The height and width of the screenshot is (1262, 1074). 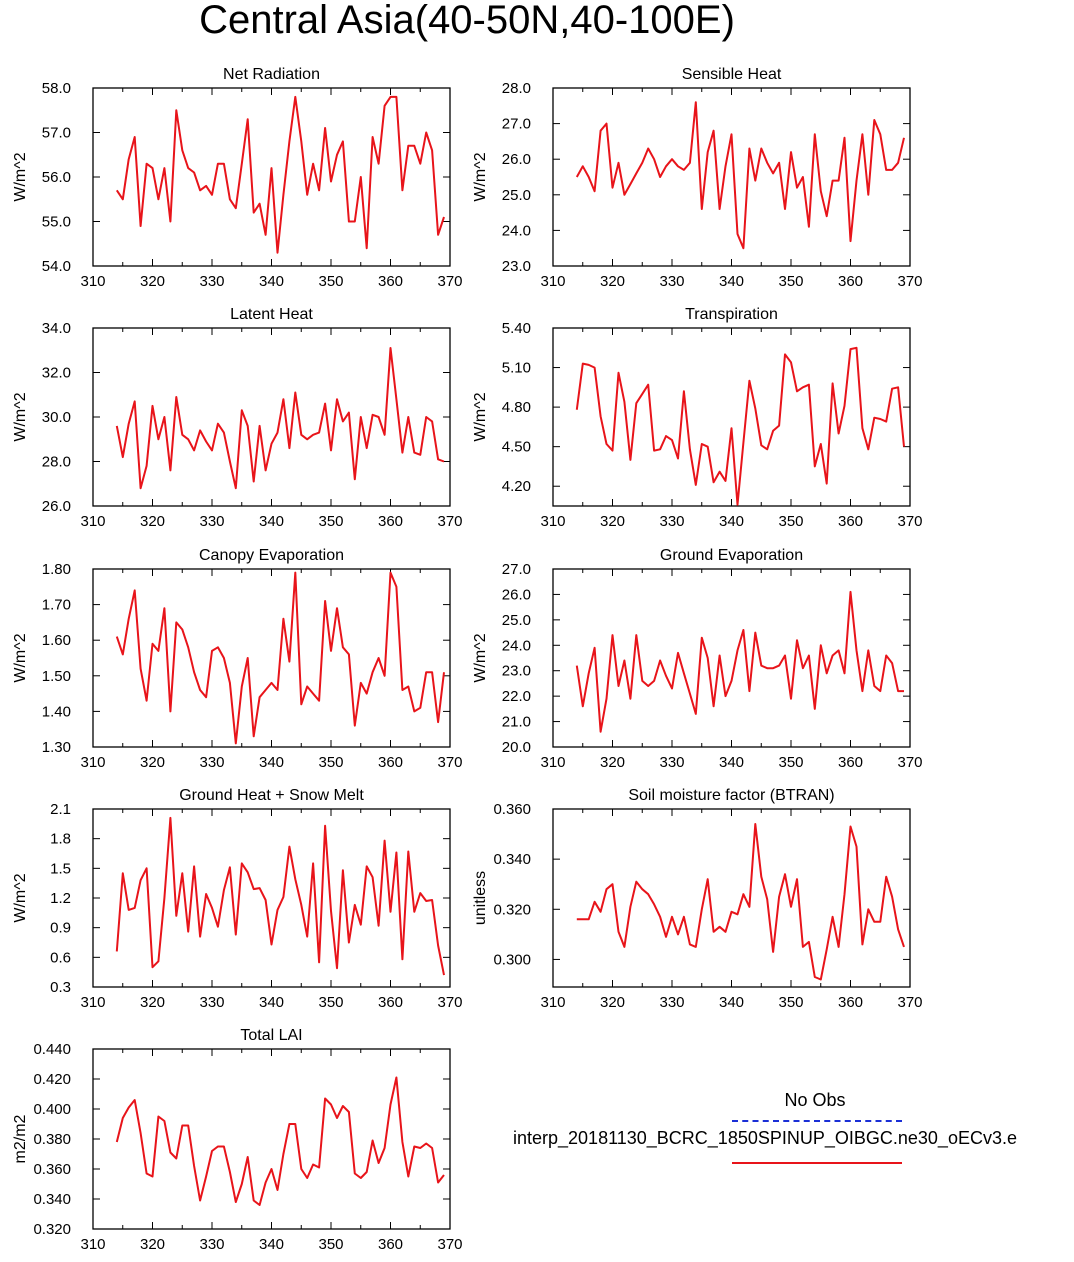 I want to click on y-tick-label: 0.360, so click(x=512, y=809).